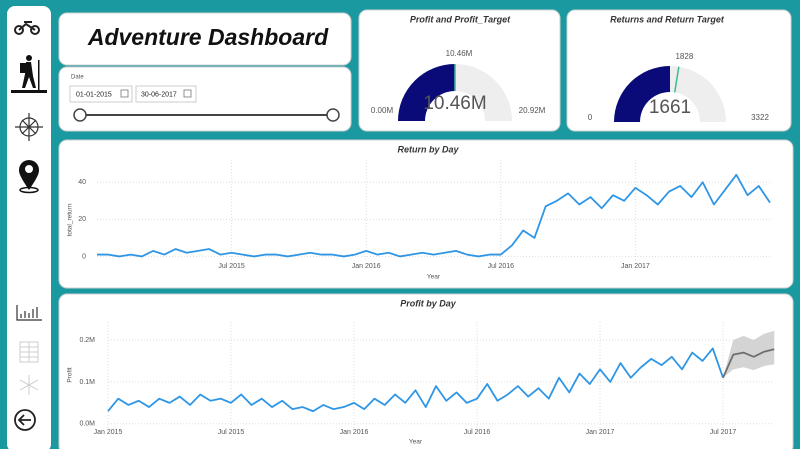 This screenshot has width=800, height=449. What do you see at coordinates (29, 385) in the screenshot?
I see `network-icon` at bounding box center [29, 385].